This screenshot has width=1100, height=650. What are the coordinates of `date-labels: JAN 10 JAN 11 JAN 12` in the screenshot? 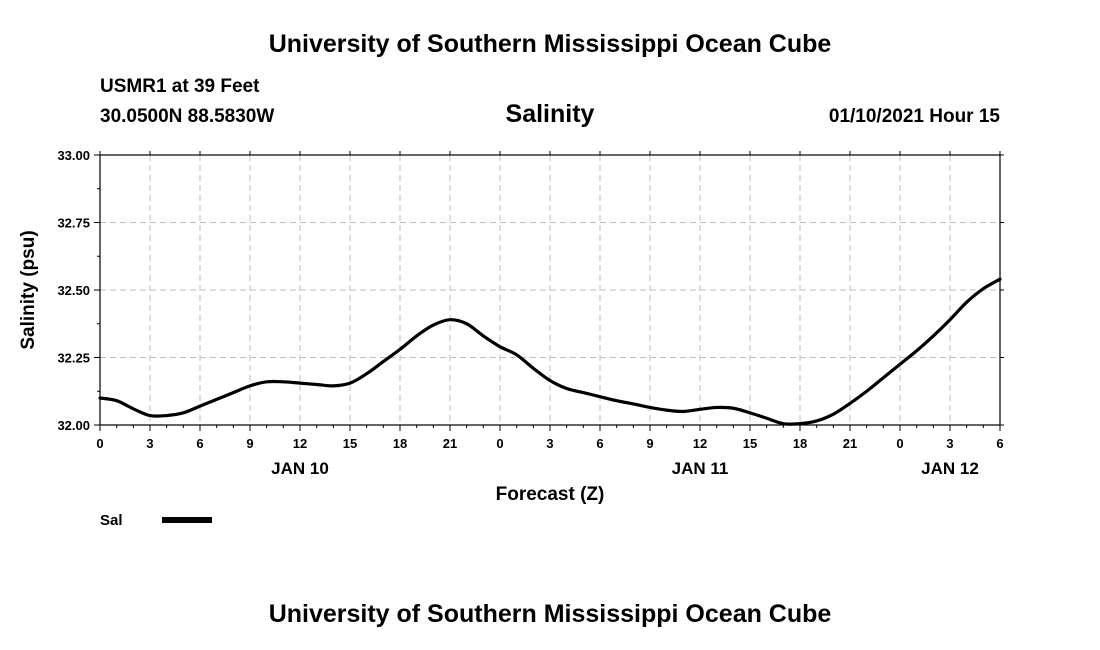 It's located at (625, 468).